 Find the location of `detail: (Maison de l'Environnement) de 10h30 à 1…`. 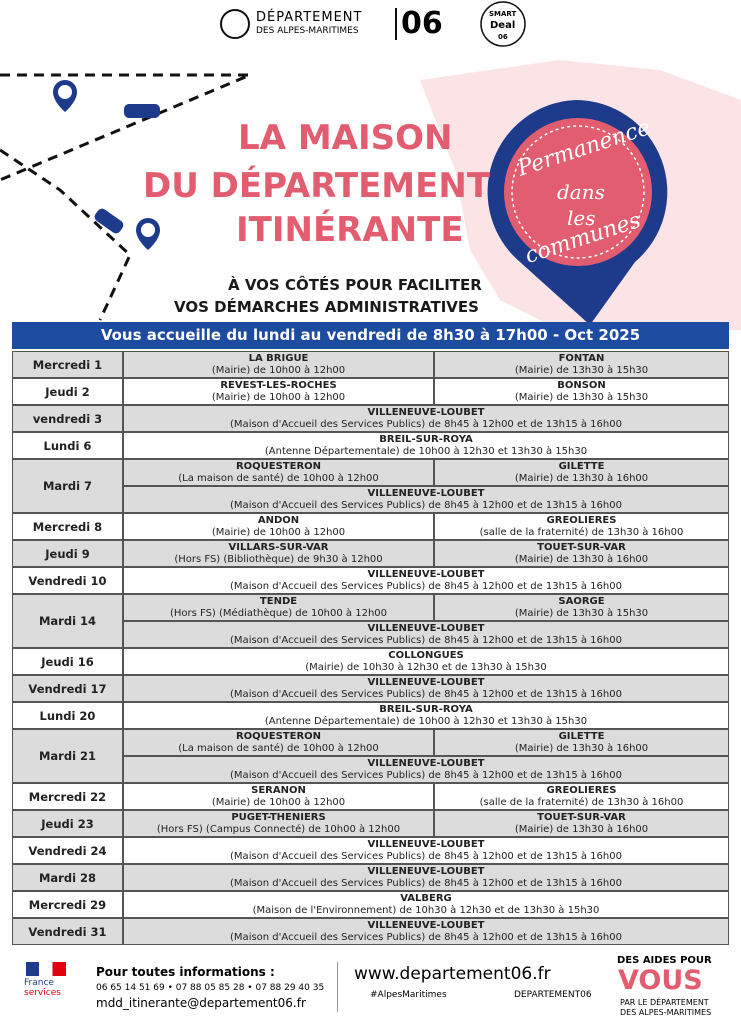

detail: (Maison de l'Environnement) de 10h30 à 1… is located at coordinates (426, 910).